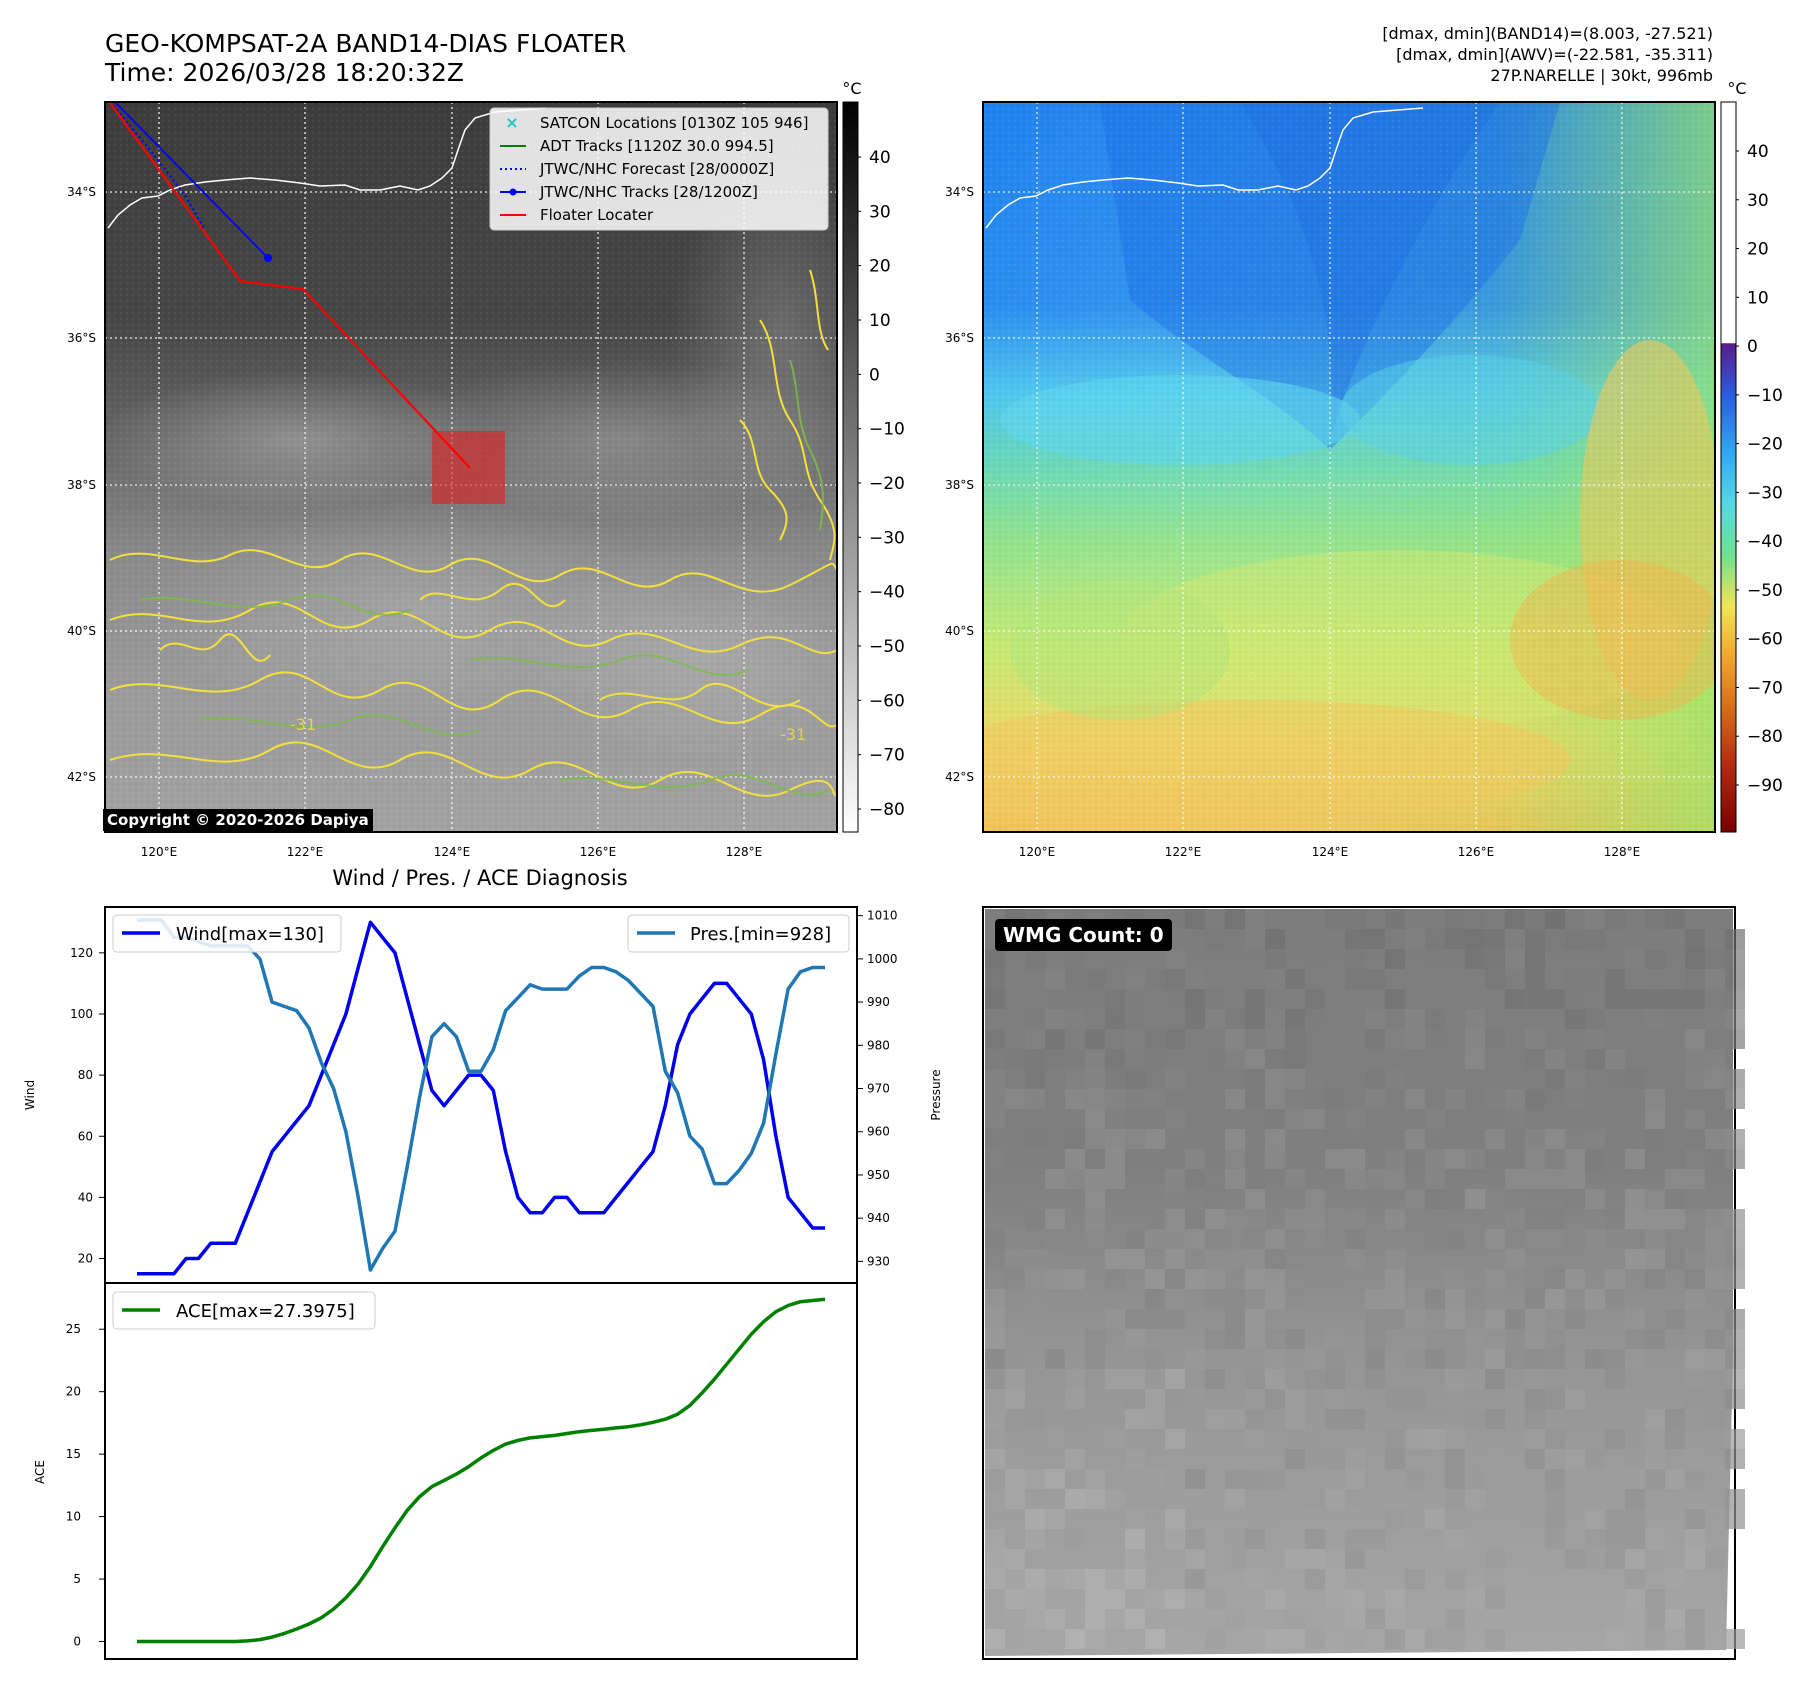 The height and width of the screenshot is (1690, 1797). What do you see at coordinates (289, 285) in the screenshot?
I see `floater-locater-track` at bounding box center [289, 285].